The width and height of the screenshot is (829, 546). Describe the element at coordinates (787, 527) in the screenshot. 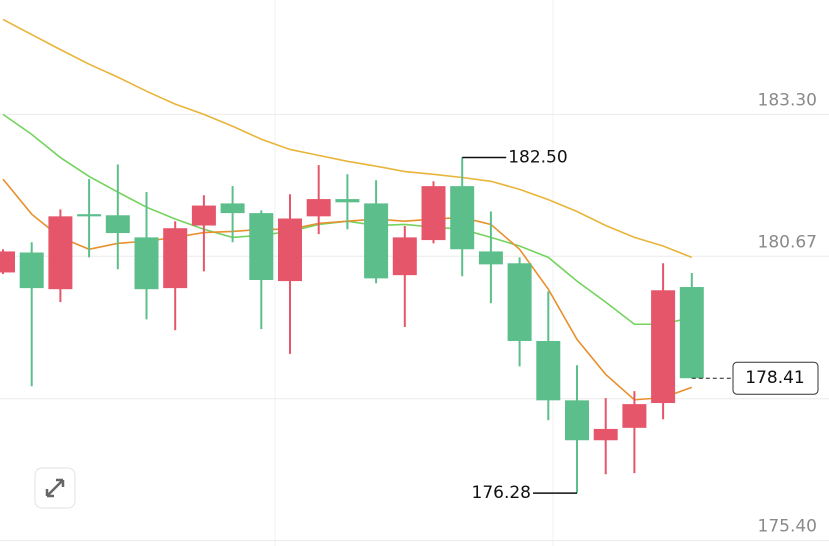

I see `y-tick-label: 175.40` at that location.